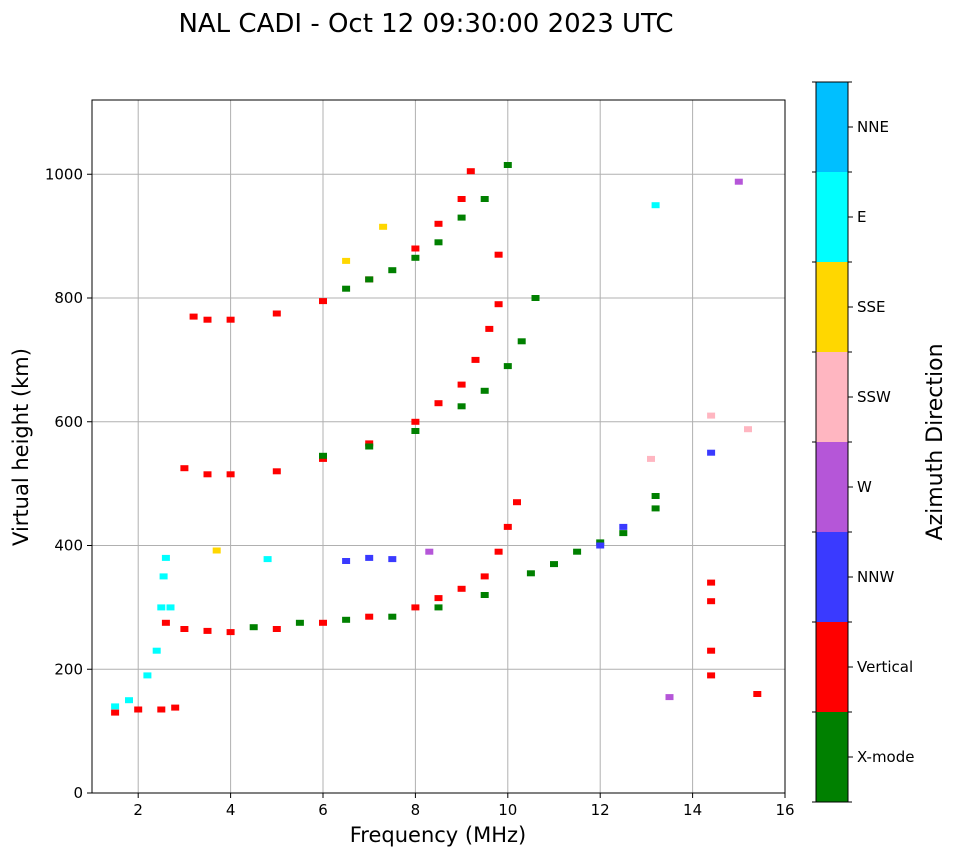  Describe the element at coordinates (529, 506) in the screenshot. I see `series-nnw` at that location.